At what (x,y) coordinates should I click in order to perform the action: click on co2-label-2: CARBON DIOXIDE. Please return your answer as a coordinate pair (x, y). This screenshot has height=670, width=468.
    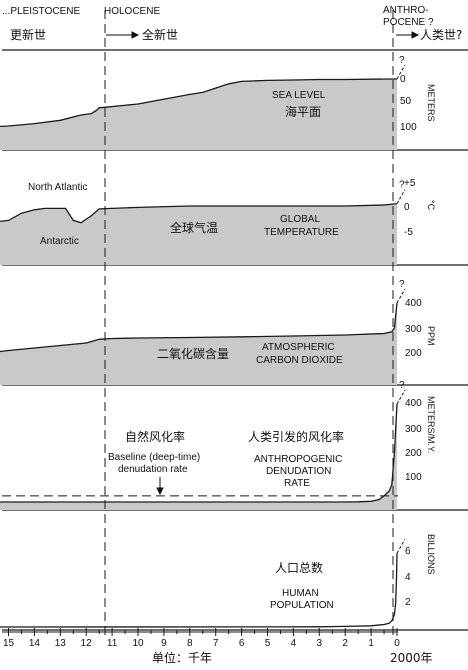
    Looking at the image, I should click on (299, 360).